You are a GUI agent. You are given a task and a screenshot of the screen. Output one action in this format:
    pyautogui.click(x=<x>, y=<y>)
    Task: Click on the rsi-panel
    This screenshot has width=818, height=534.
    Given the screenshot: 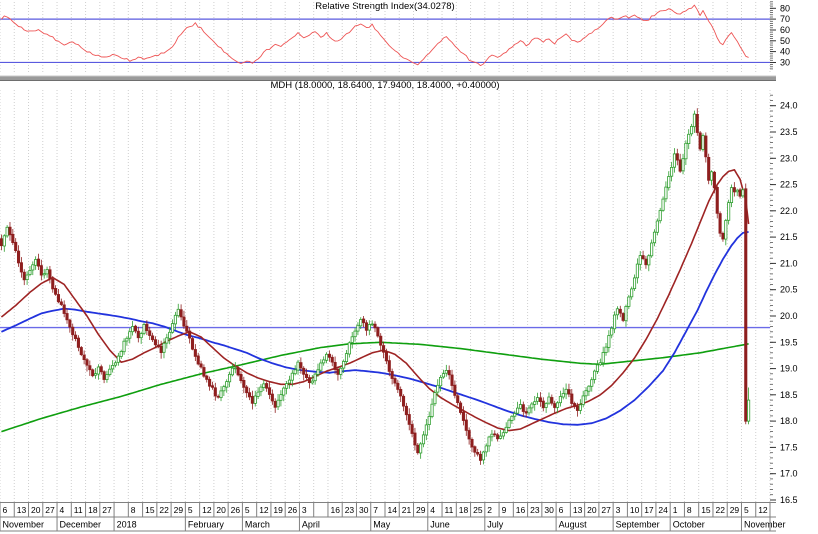 What is the action you would take?
    pyautogui.click(x=385, y=35)
    